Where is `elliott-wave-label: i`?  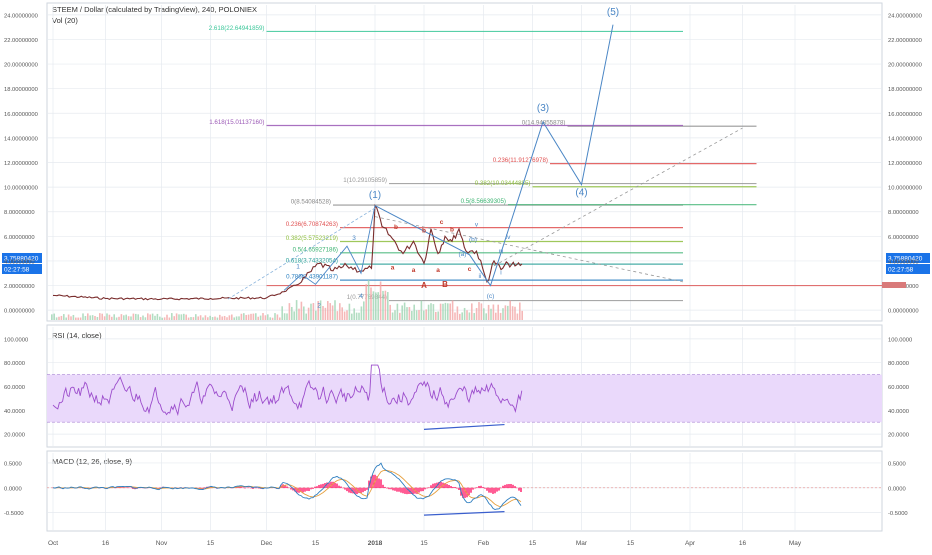
elliott-wave-label: i is located at coordinates (500, 272).